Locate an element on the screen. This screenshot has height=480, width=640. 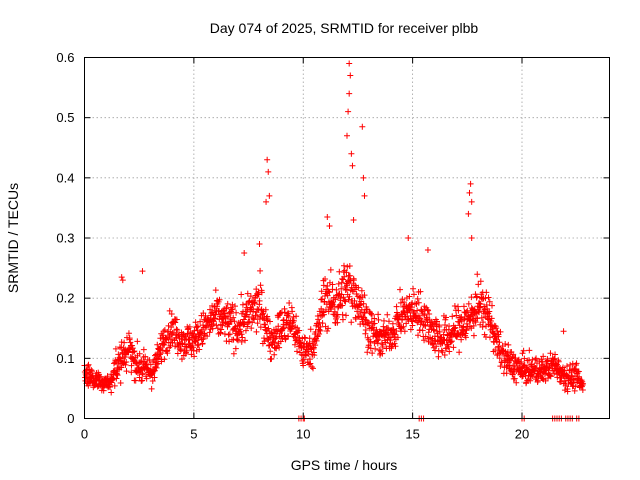
x-tick-label: 5 is located at coordinates (193, 434).